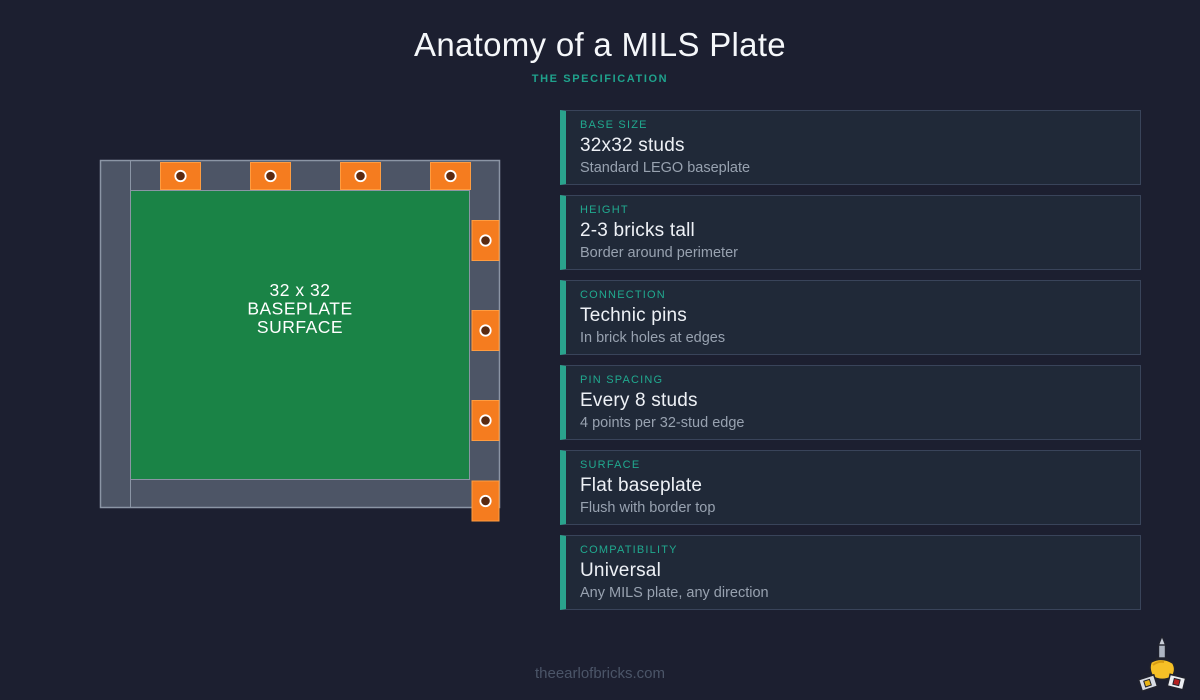 Image resolution: width=1200 pixels, height=700 pixels. I want to click on surface-label-line2: BASEPLATE, so click(299, 309).